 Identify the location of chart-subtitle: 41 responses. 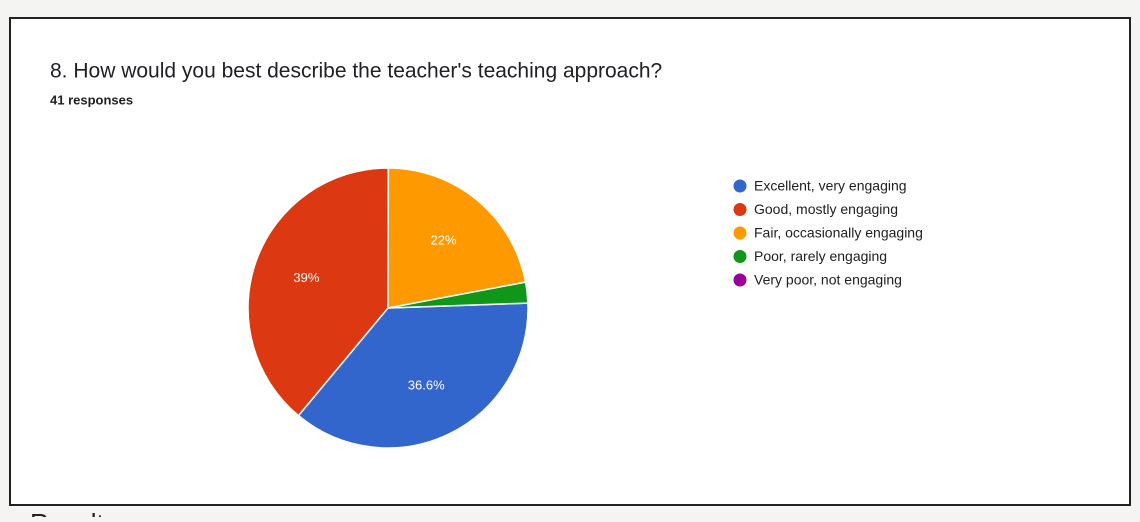
(91, 99).